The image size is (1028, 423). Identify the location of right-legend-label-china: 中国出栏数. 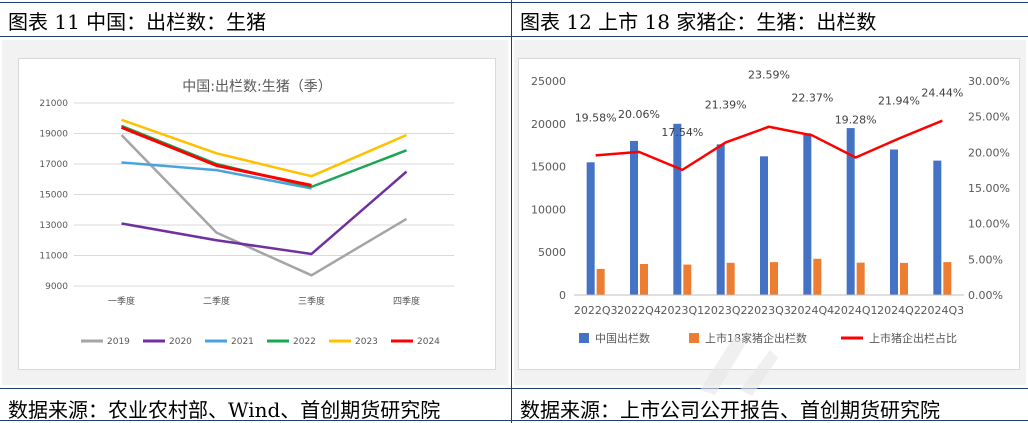
(622, 338).